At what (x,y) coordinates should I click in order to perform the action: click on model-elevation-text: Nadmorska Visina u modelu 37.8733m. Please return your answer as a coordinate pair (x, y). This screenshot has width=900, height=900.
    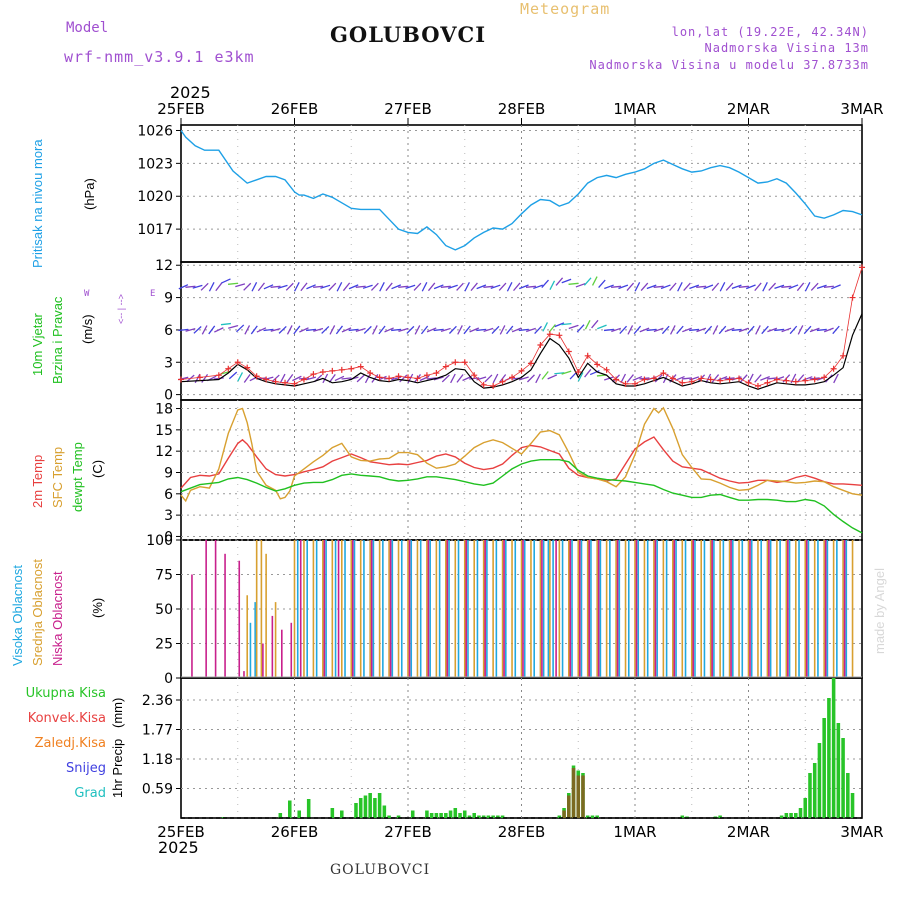
    Looking at the image, I should click on (729, 65).